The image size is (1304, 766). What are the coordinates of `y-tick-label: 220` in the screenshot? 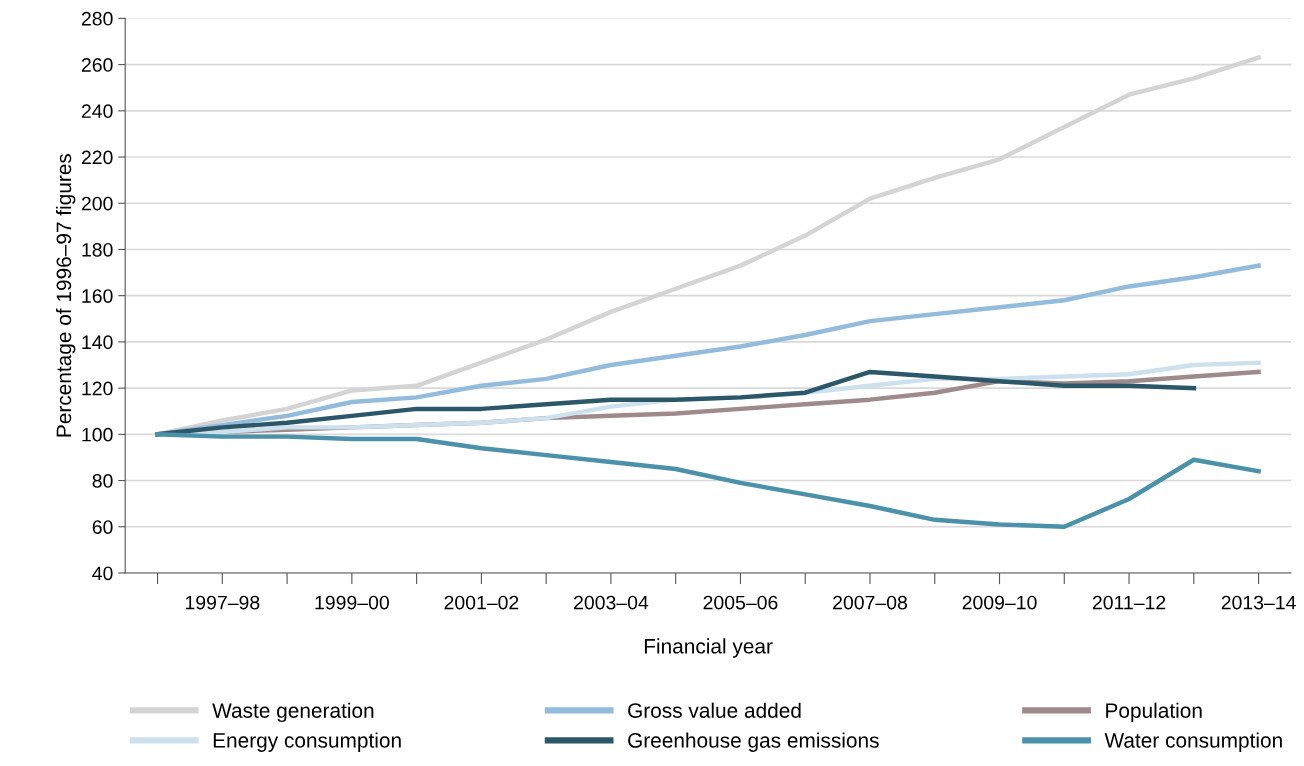 It's located at (97, 157).